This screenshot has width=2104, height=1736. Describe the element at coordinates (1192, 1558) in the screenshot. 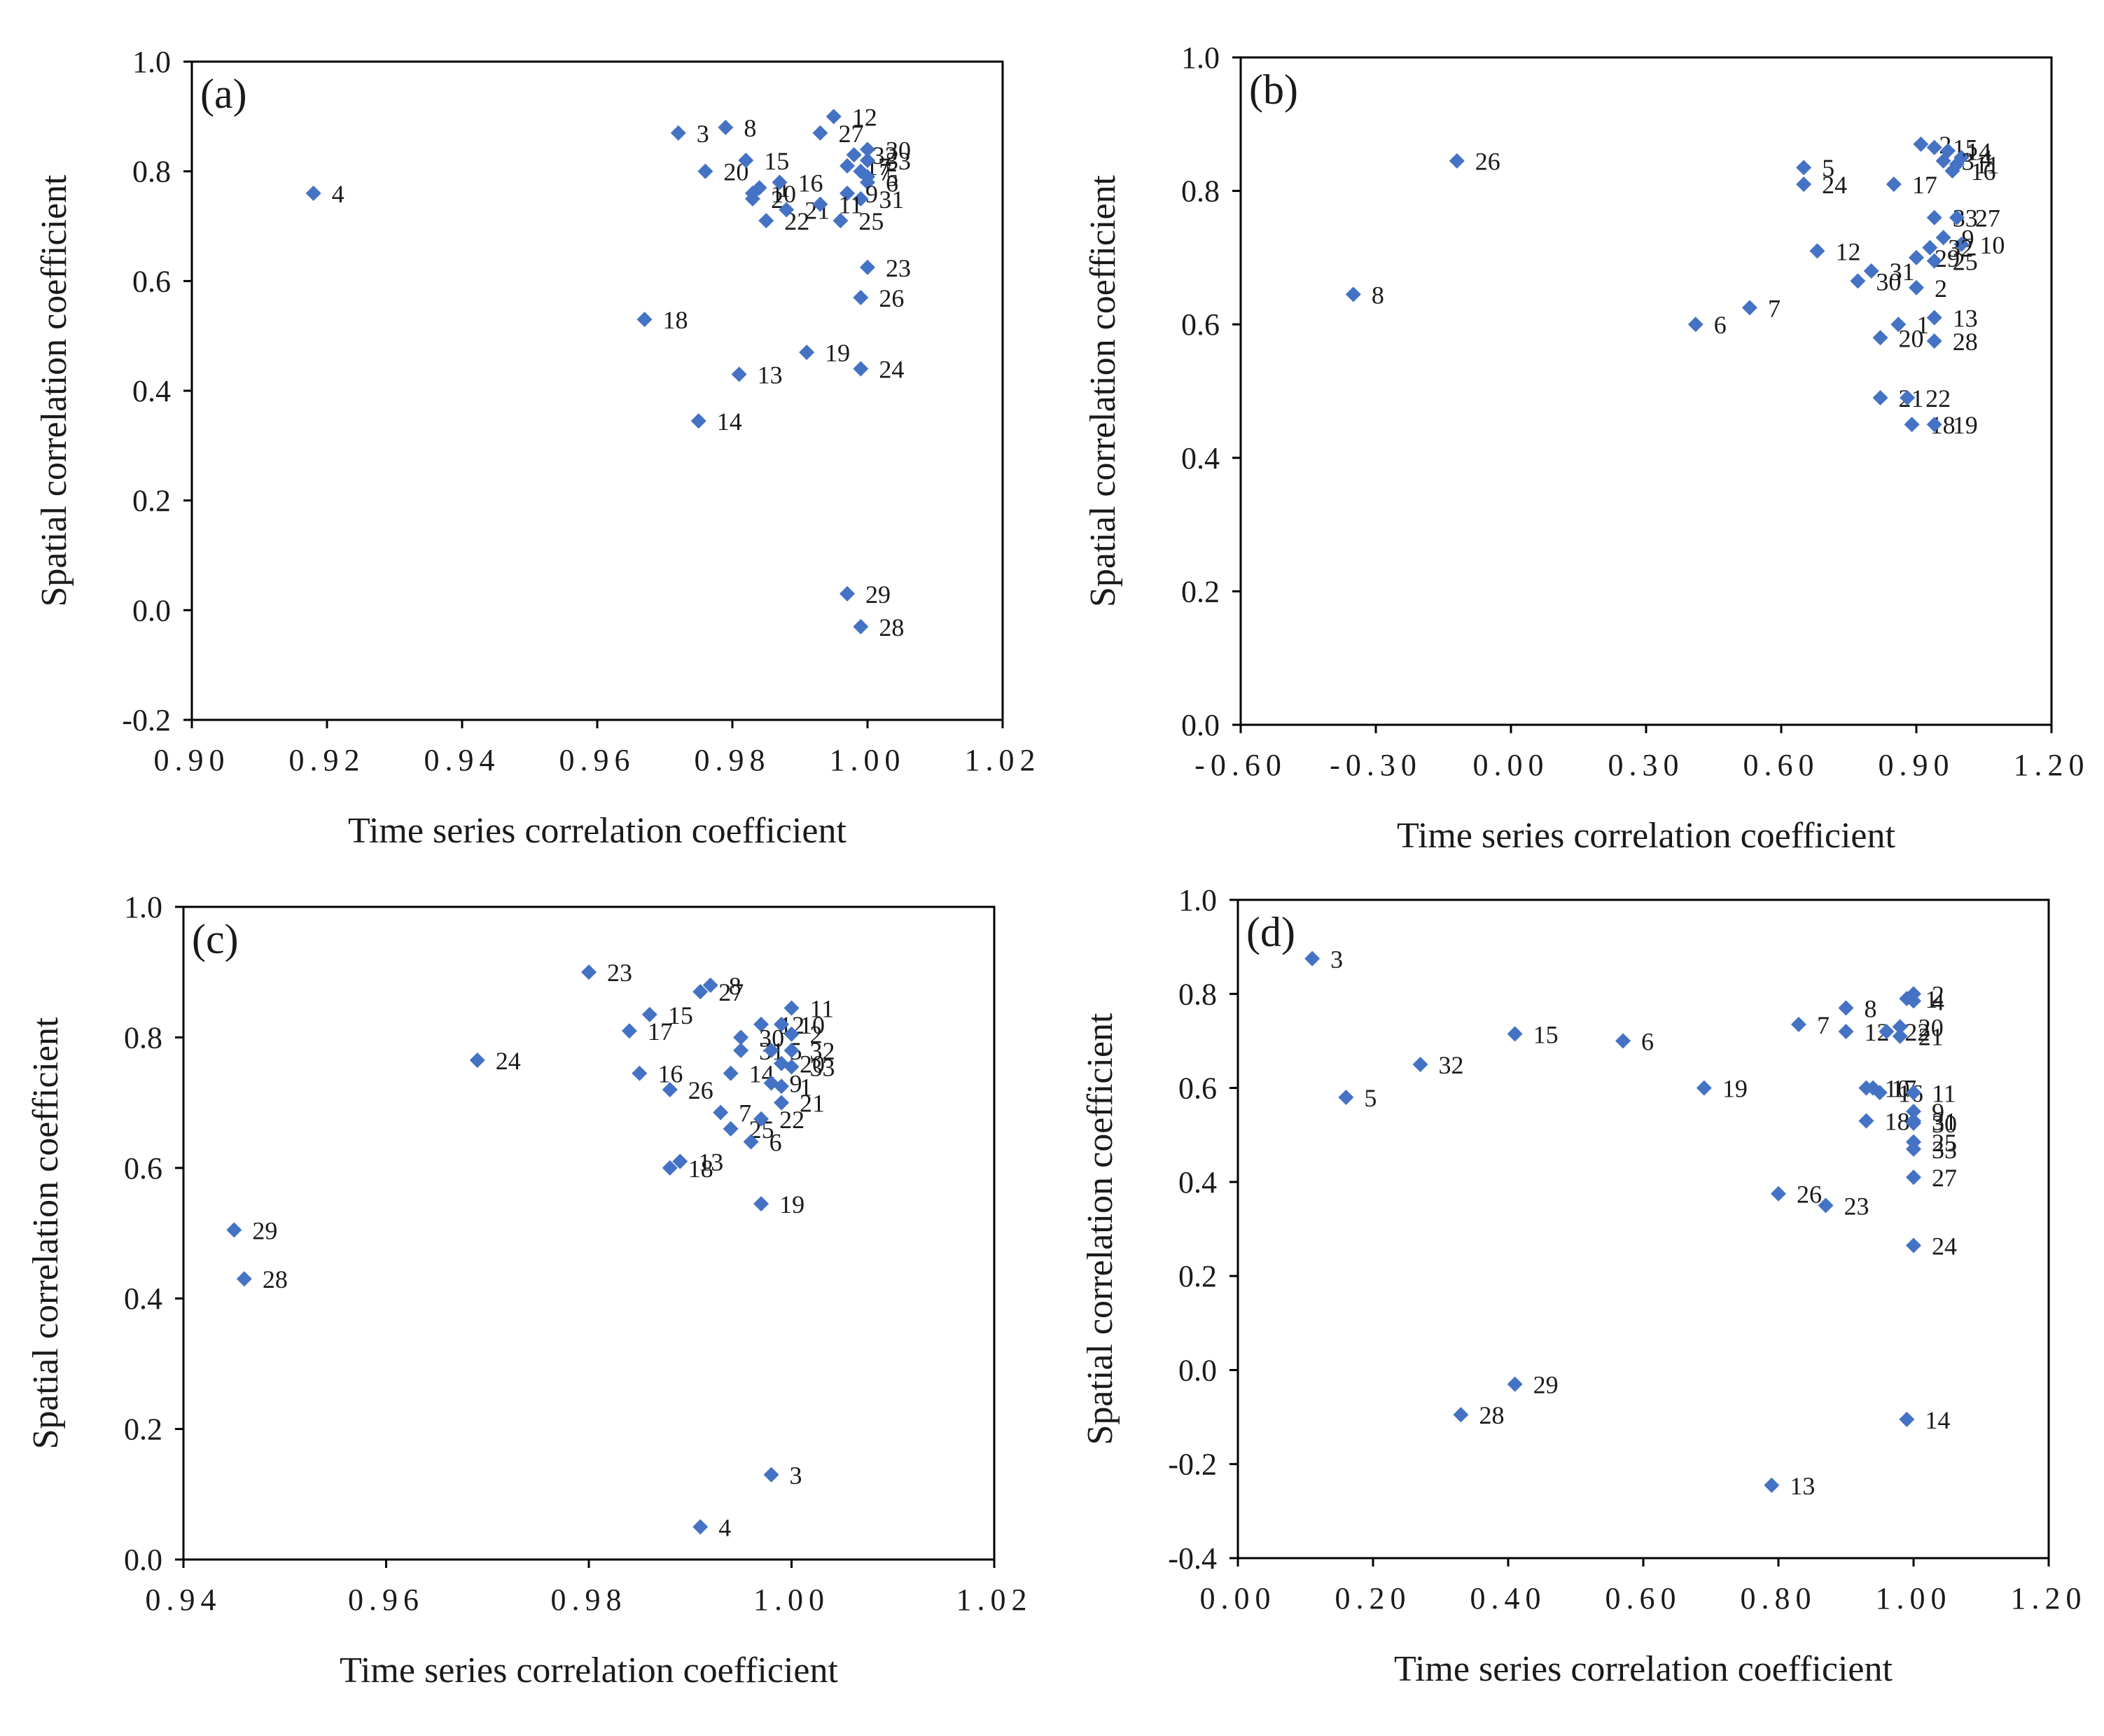

I see `y-tick-label: -0.4` at that location.